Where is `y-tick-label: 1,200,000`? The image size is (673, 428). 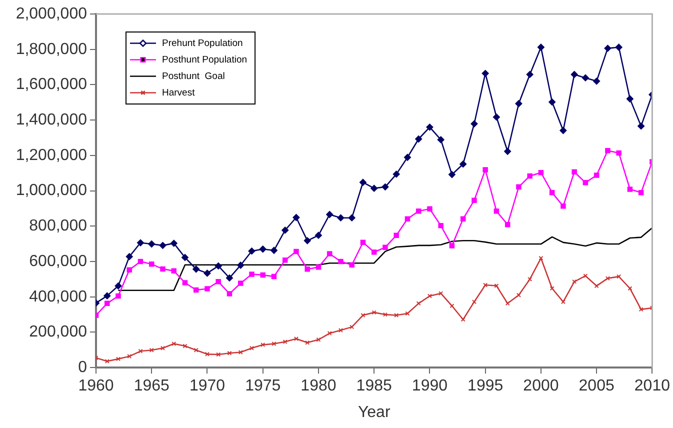 y-tick-label: 1,200,000 is located at coordinates (52, 155).